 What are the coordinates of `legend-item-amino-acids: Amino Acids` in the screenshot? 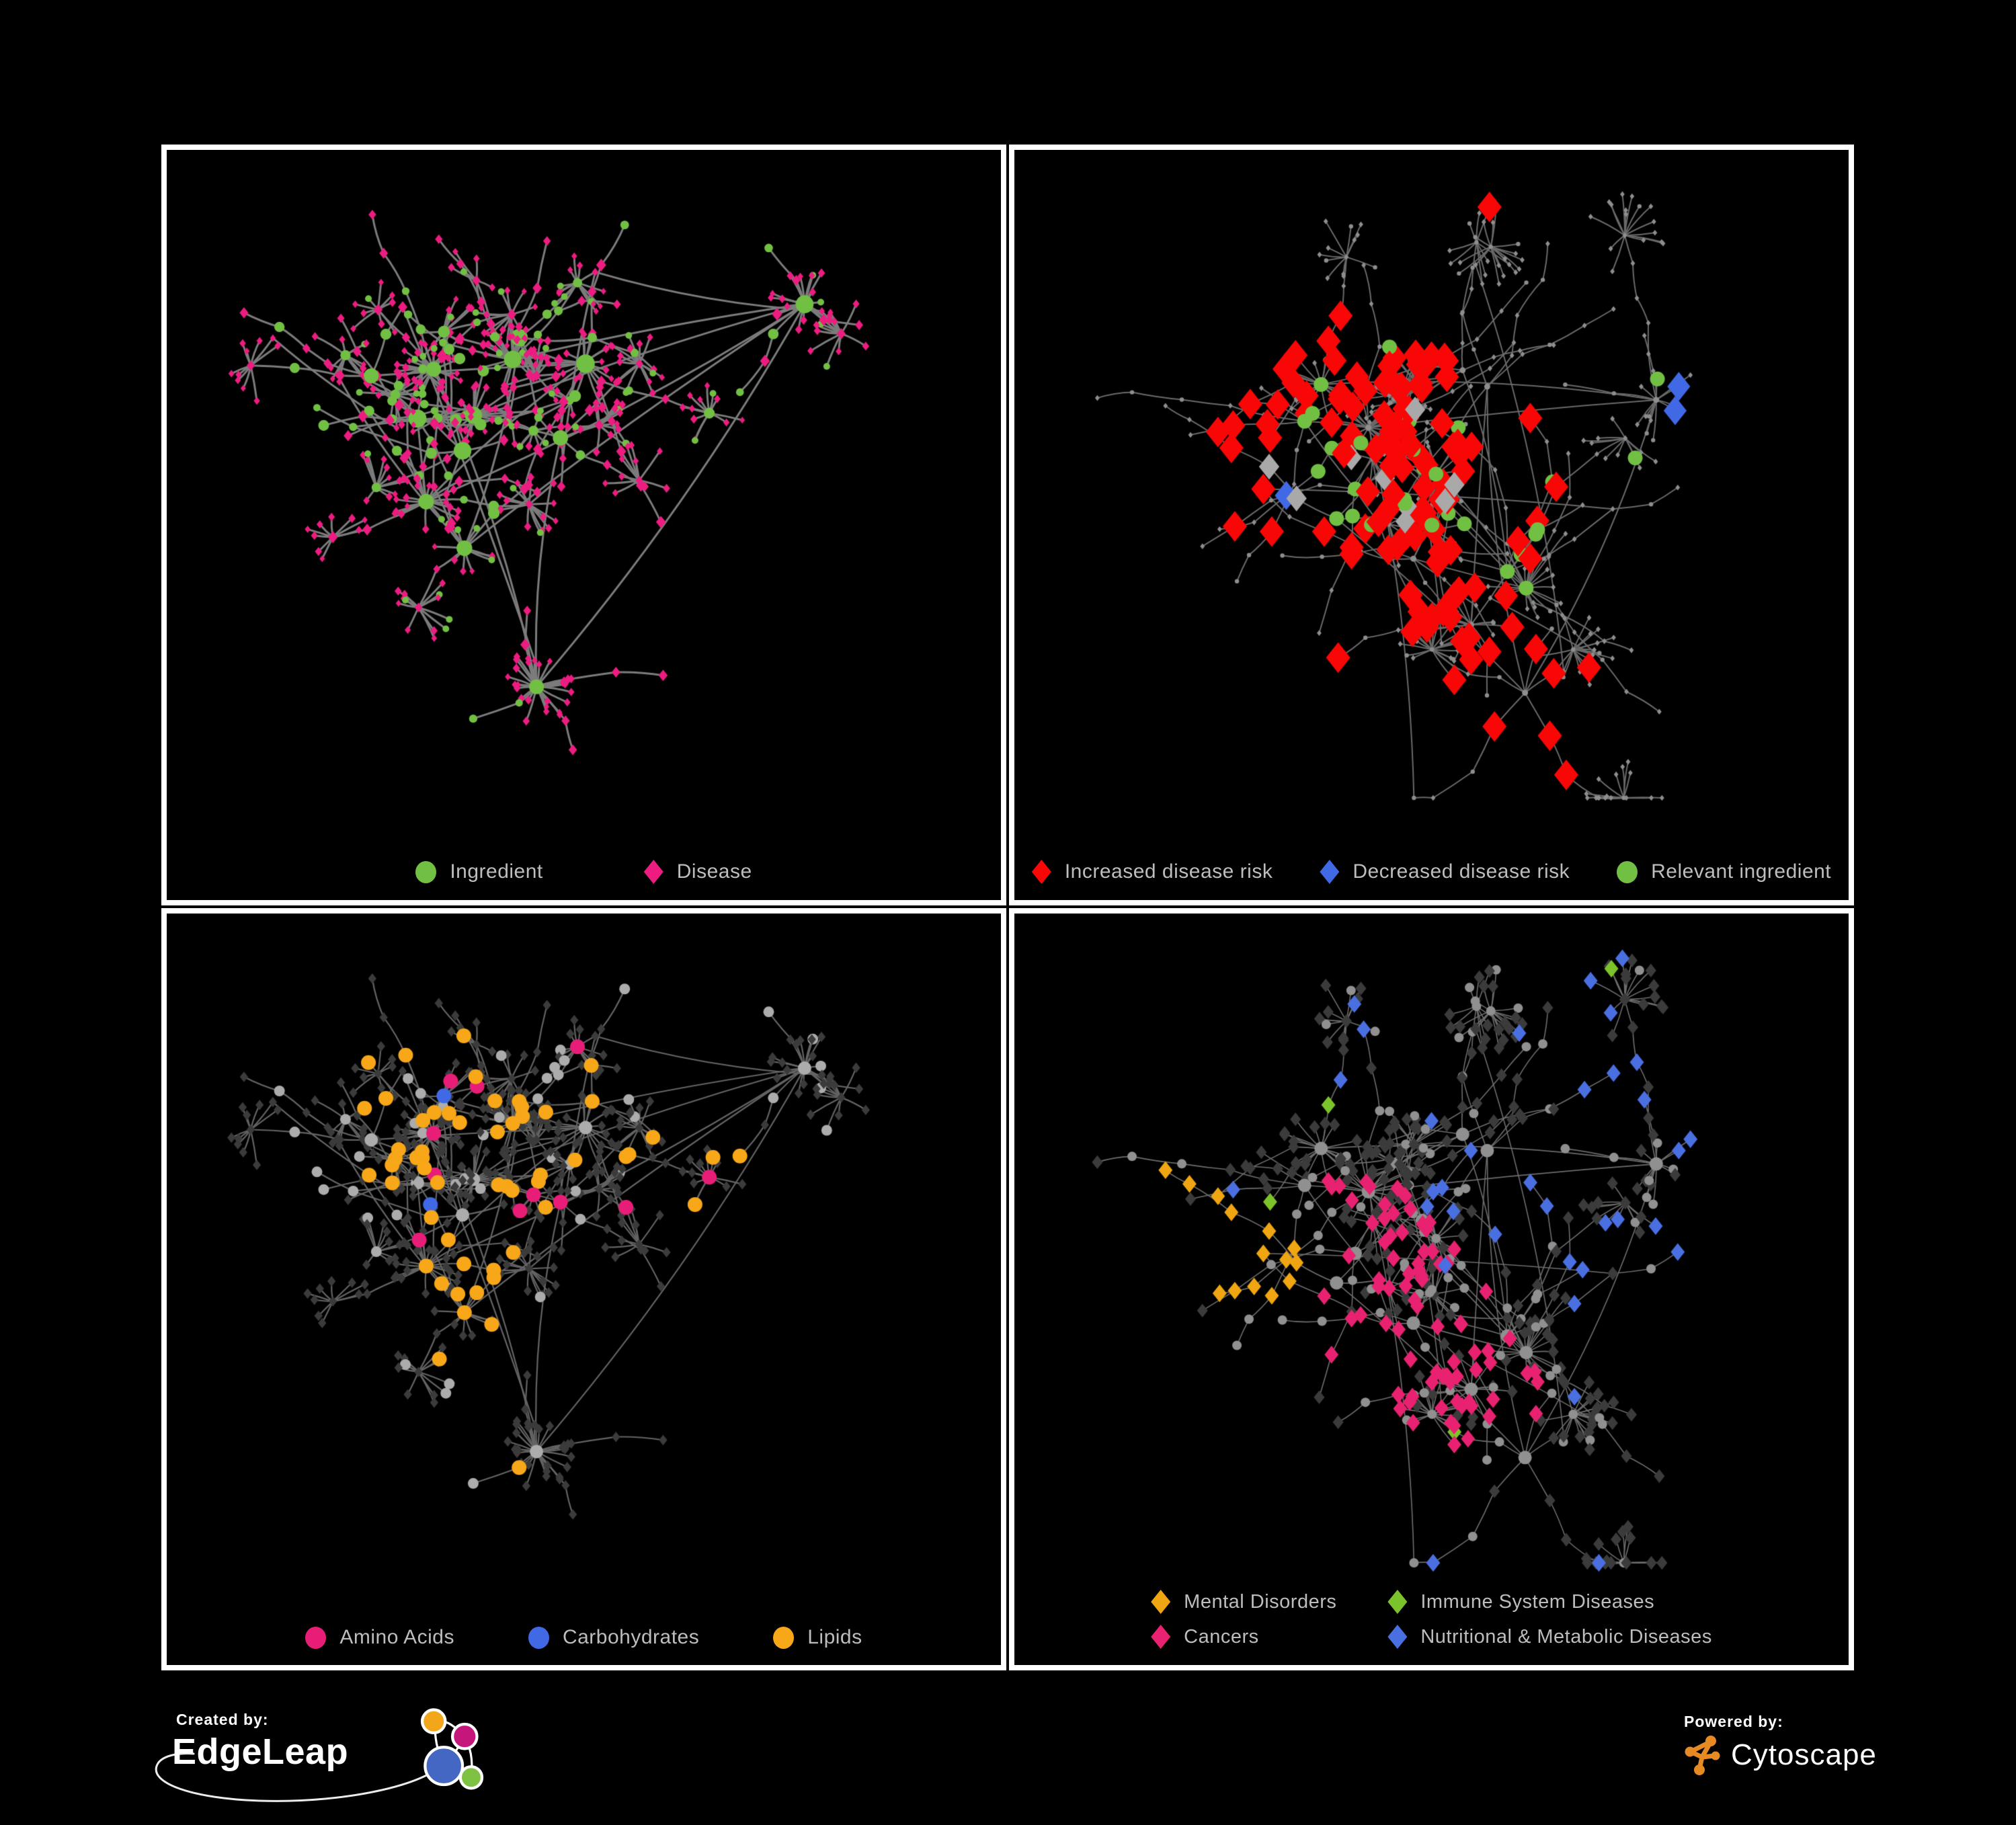 It's located at (379, 1637).